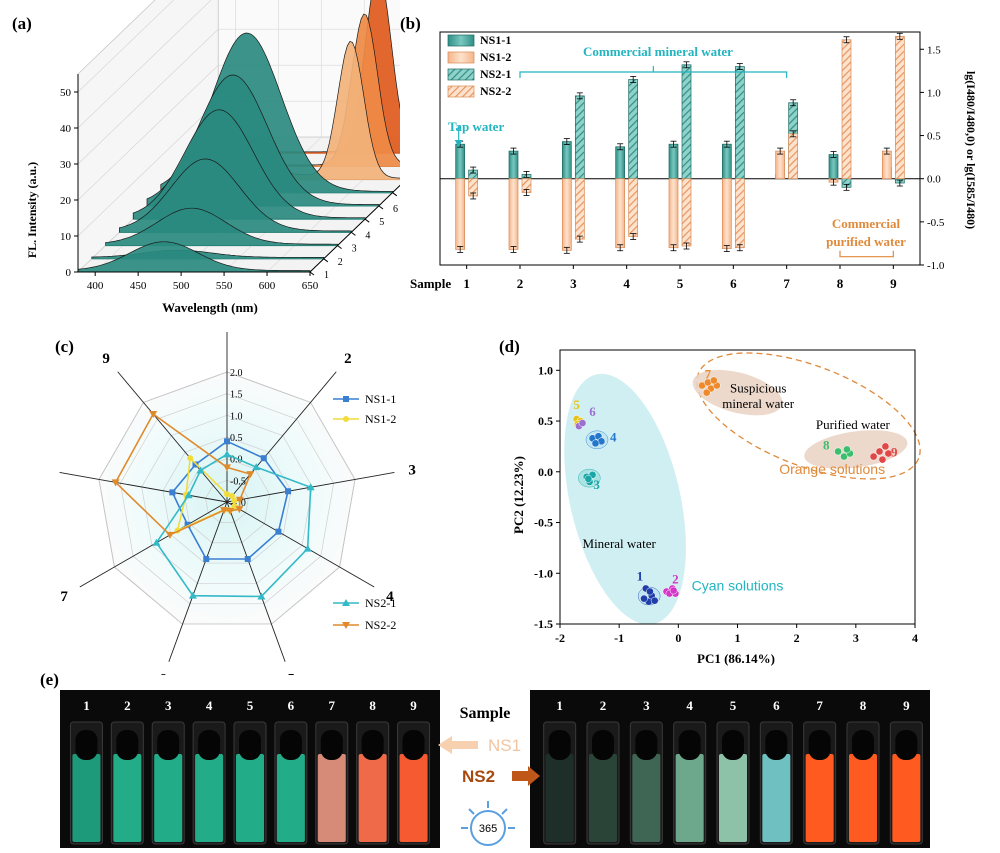 This screenshot has width=1000, height=853. What do you see at coordinates (348, 359) in the screenshot?
I see `c-axis-label: 2` at bounding box center [348, 359].